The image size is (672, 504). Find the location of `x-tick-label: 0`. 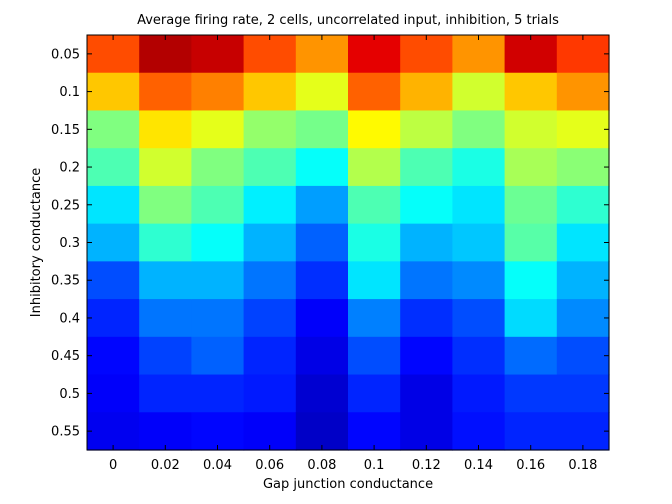

x-tick-label: 0 is located at coordinates (113, 465).